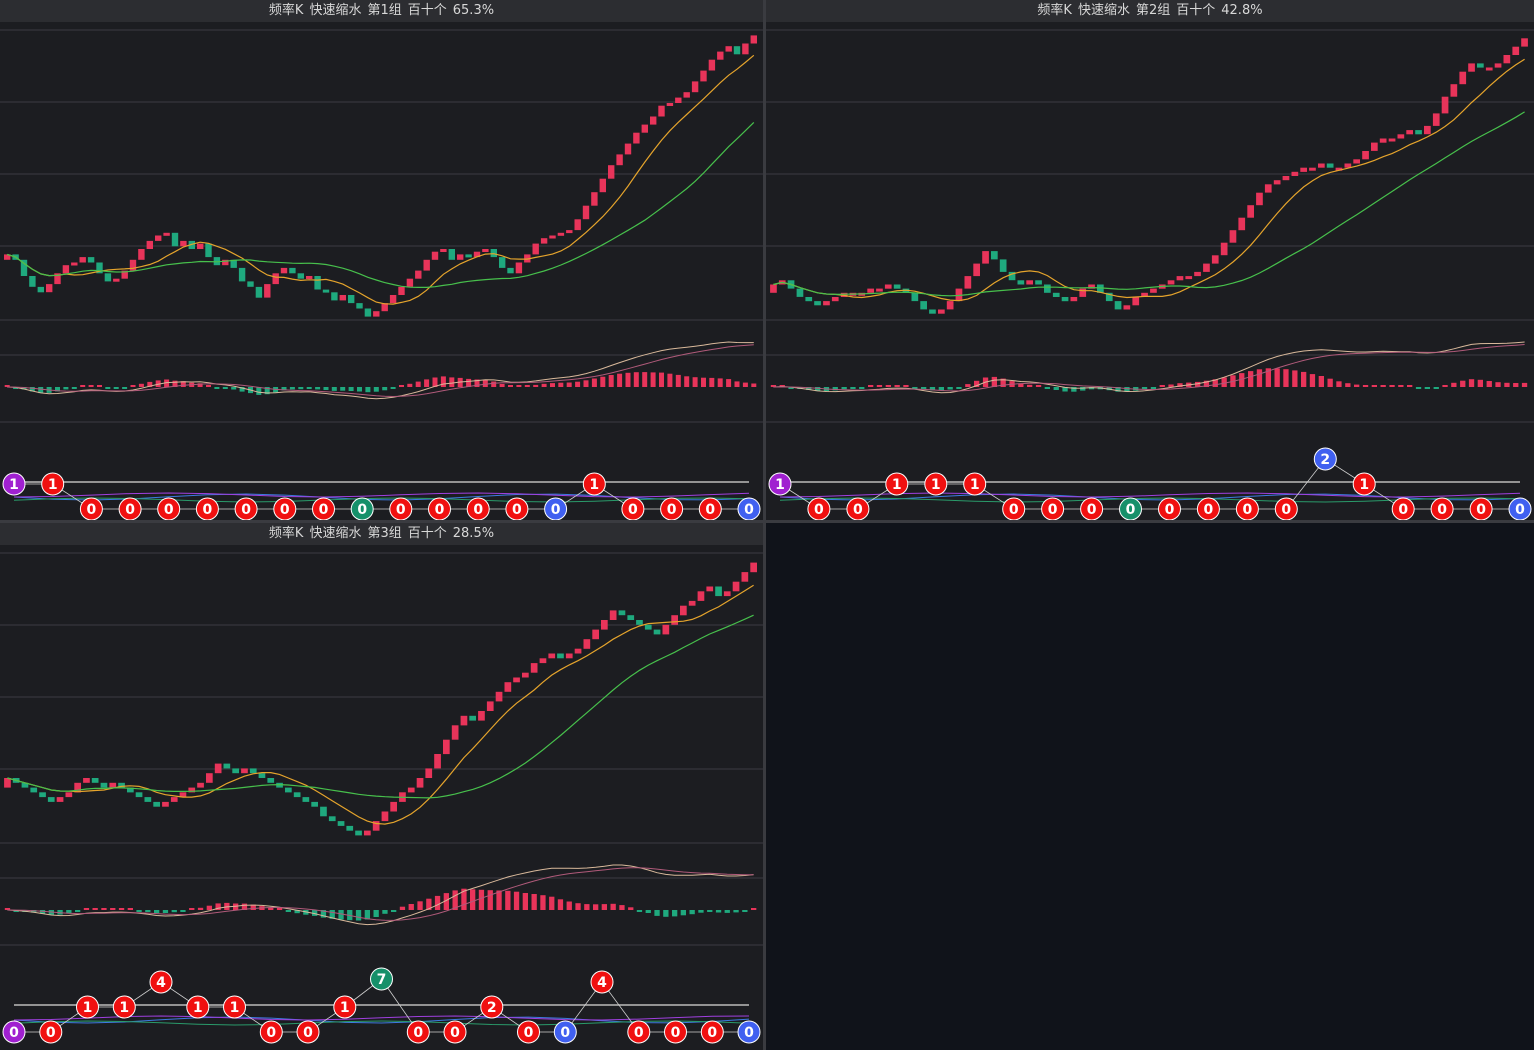 The width and height of the screenshot is (1534, 1050). Describe the element at coordinates (382, 980) in the screenshot. I see `badge-value: 7` at that location.